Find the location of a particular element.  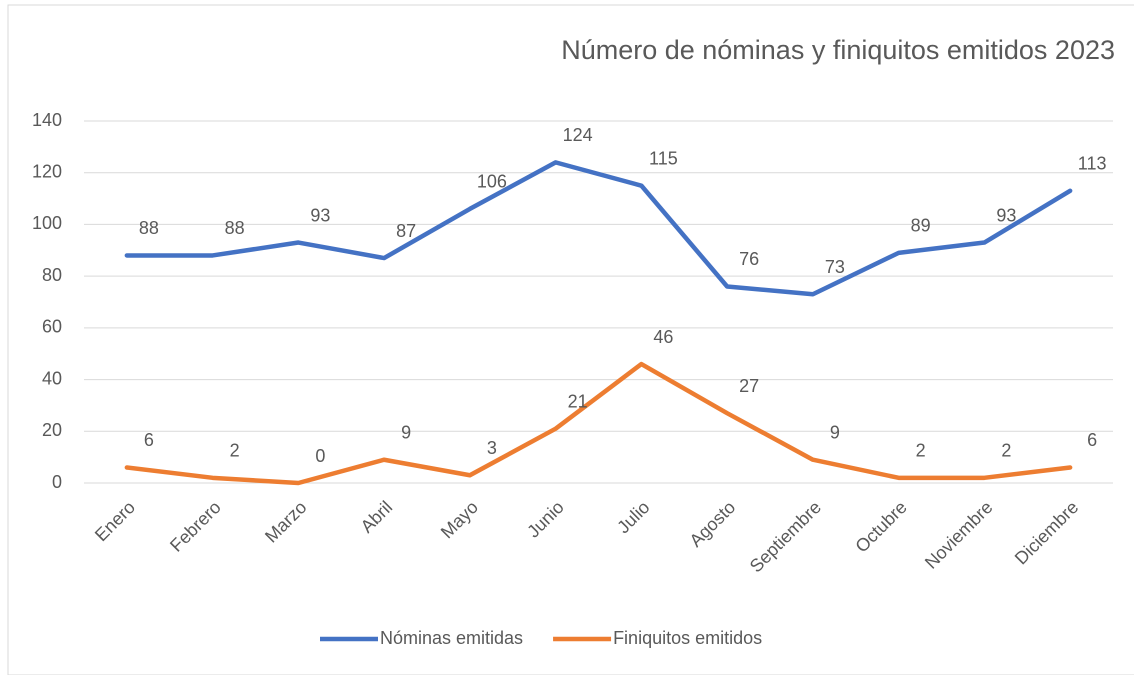

data-label: 115 is located at coordinates (663, 158).